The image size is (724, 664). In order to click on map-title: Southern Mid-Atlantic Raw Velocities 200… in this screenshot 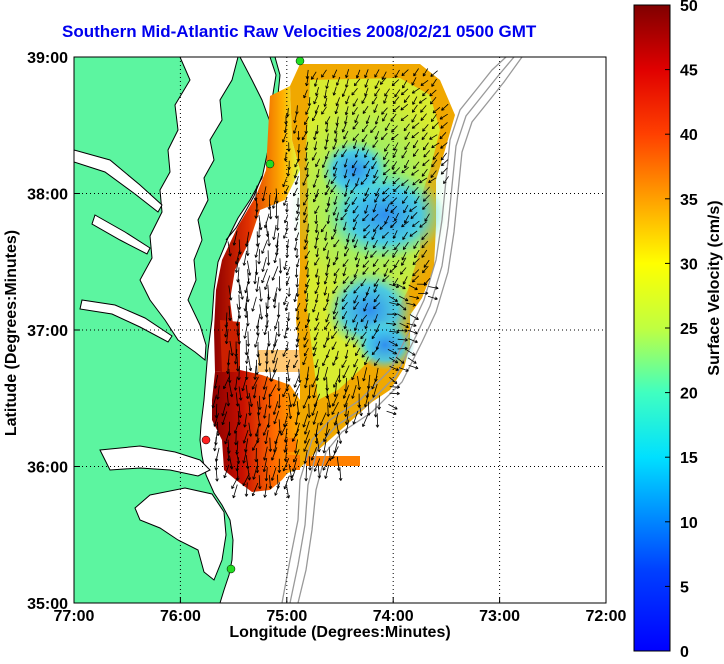, I will do `click(299, 31)`.